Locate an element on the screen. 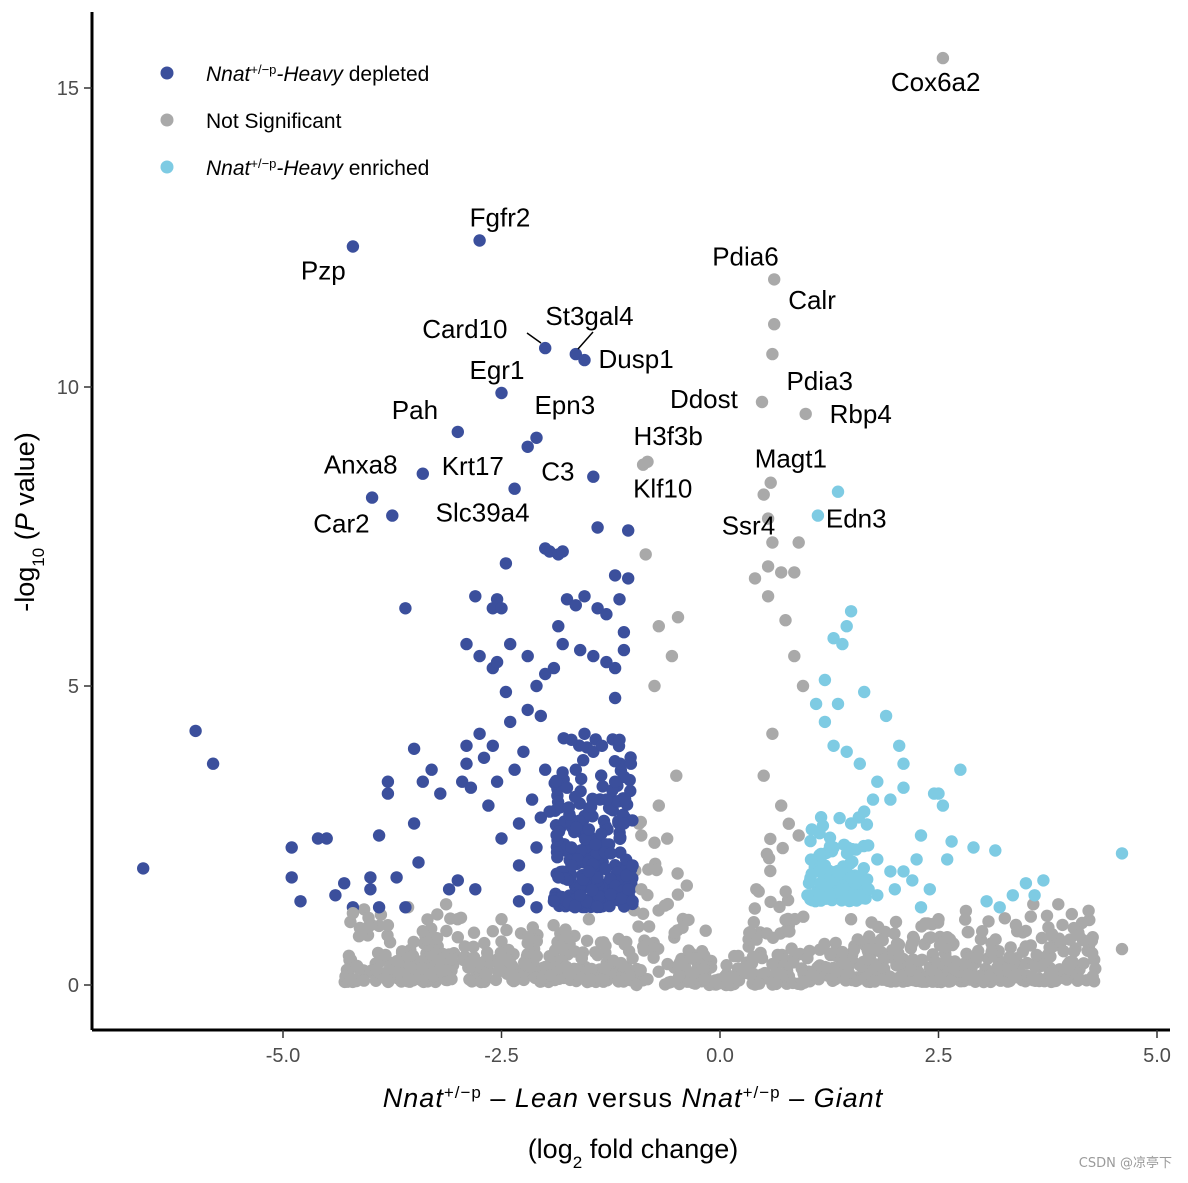  gene-label-krt17: Krt17 is located at coordinates (473, 466).